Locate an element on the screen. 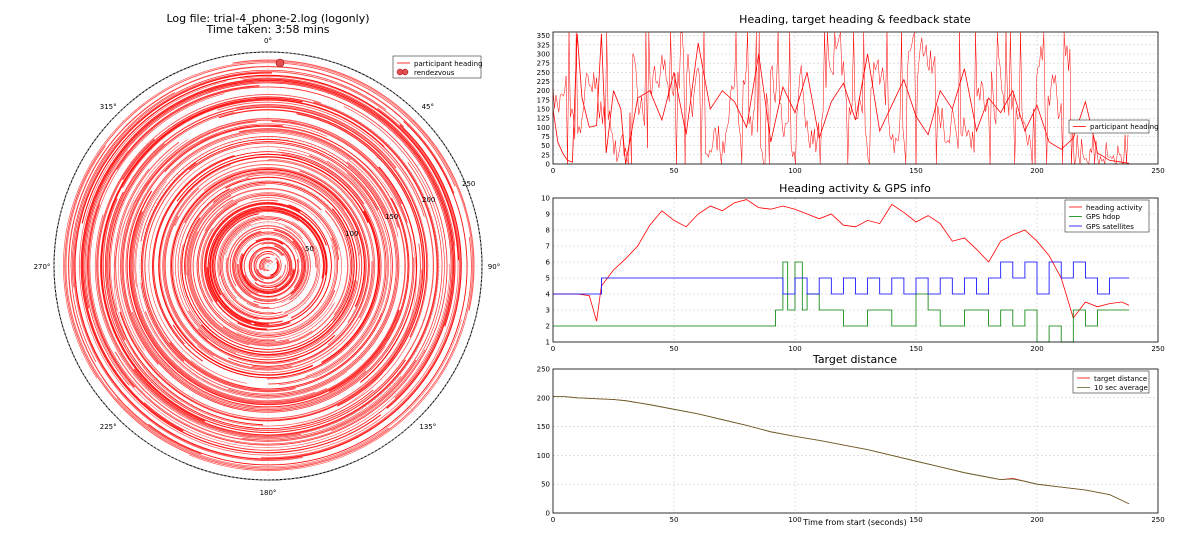  y-tick-label: 9 is located at coordinates (548, 215).